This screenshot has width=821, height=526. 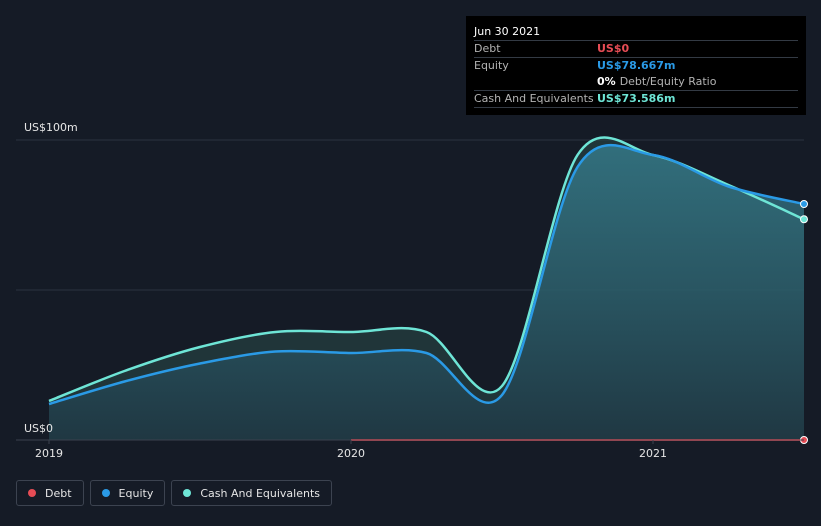 I want to click on legend-item-cash: Cash And Equivalents, so click(x=251, y=493).